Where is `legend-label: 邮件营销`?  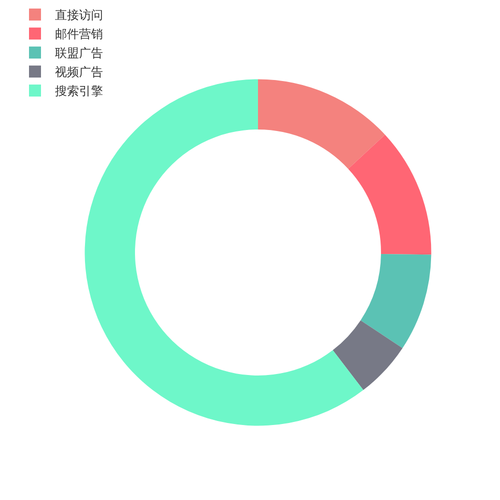 legend-label: 邮件营销 is located at coordinates (79, 34).